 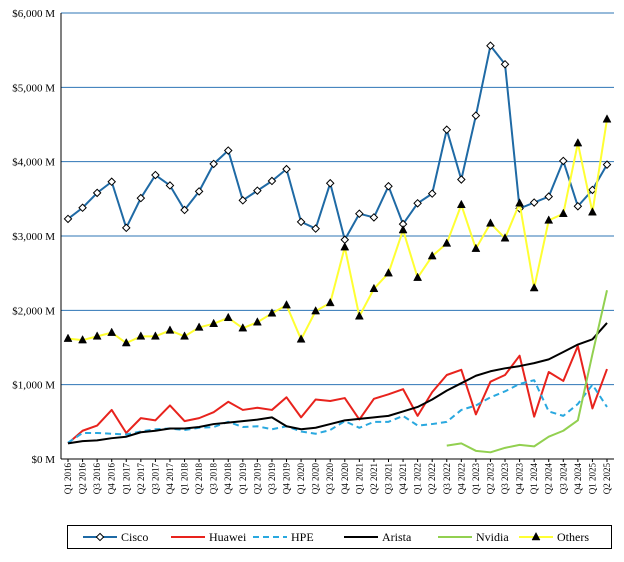 What do you see at coordinates (228, 536) in the screenshot?
I see `legend-label: Huawei` at bounding box center [228, 536].